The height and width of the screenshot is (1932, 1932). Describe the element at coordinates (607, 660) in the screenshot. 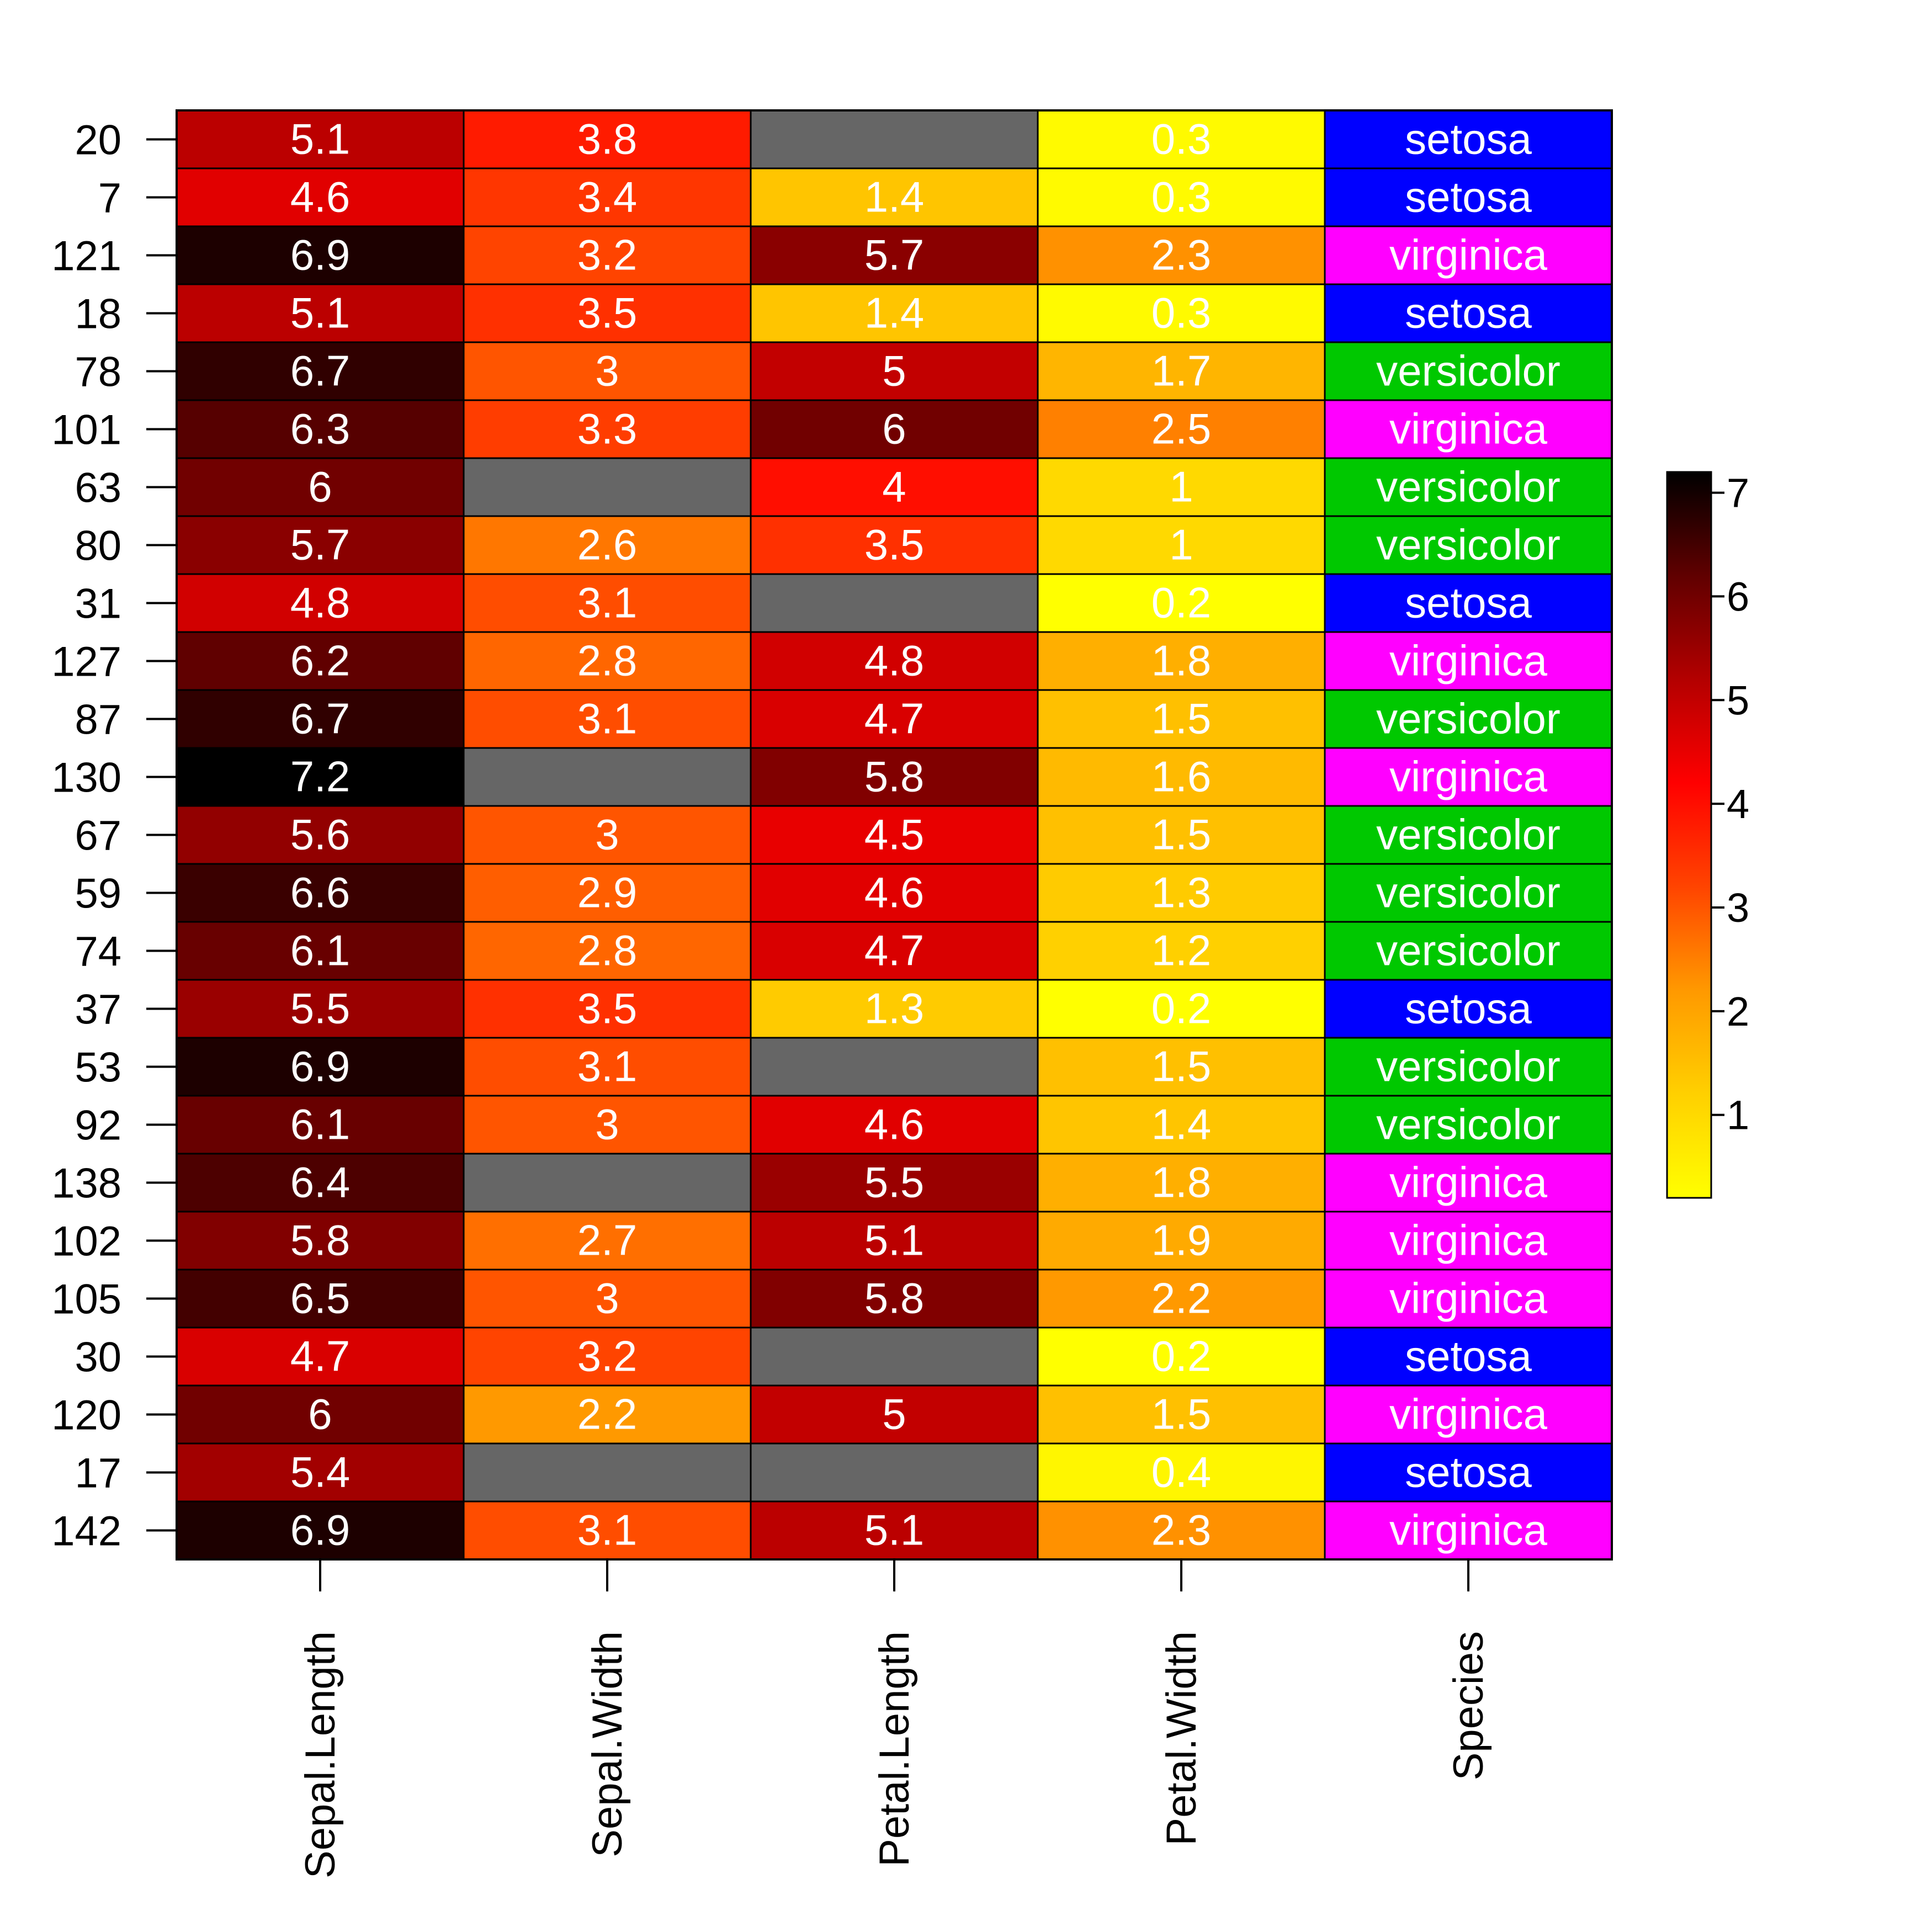

I see `cell-value-label: 2.8` at that location.